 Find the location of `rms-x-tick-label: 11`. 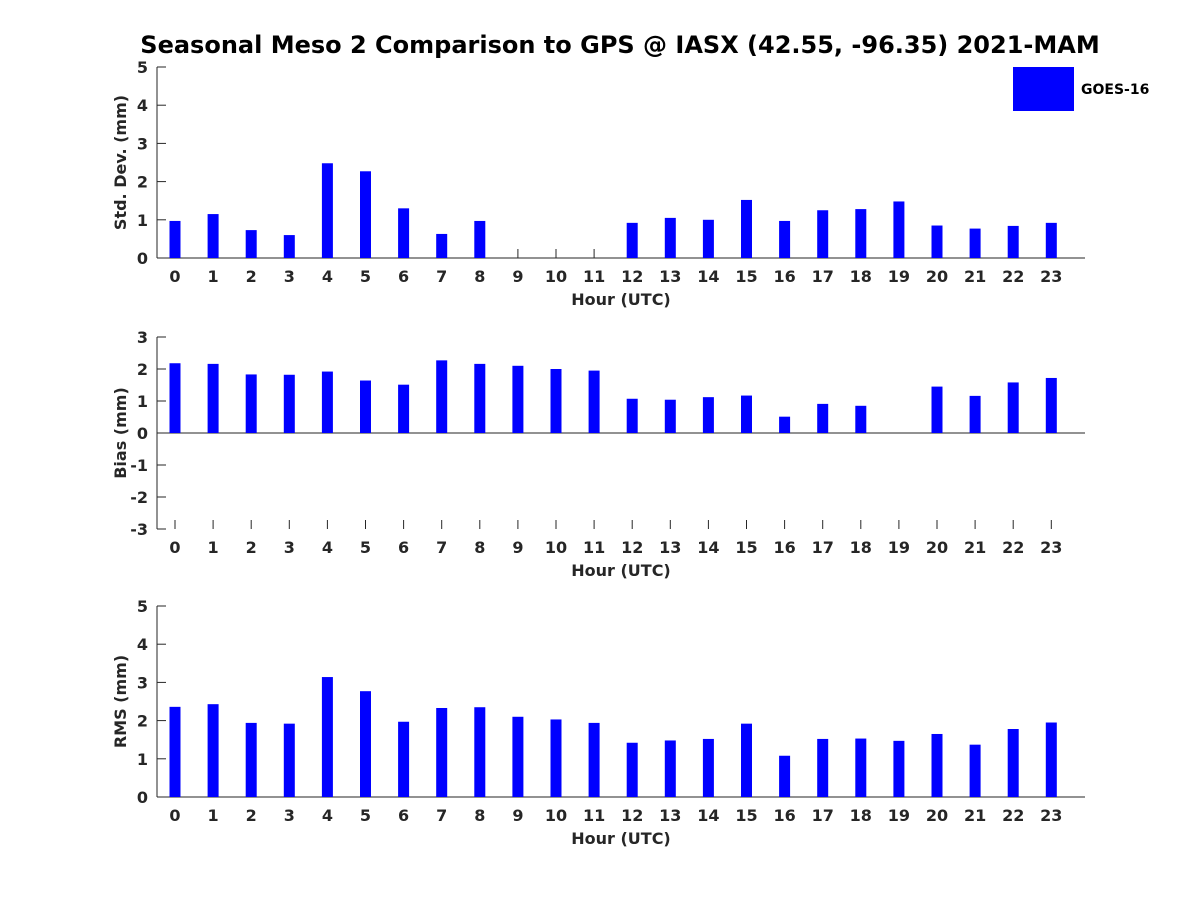

rms-x-tick-label: 11 is located at coordinates (594, 815).